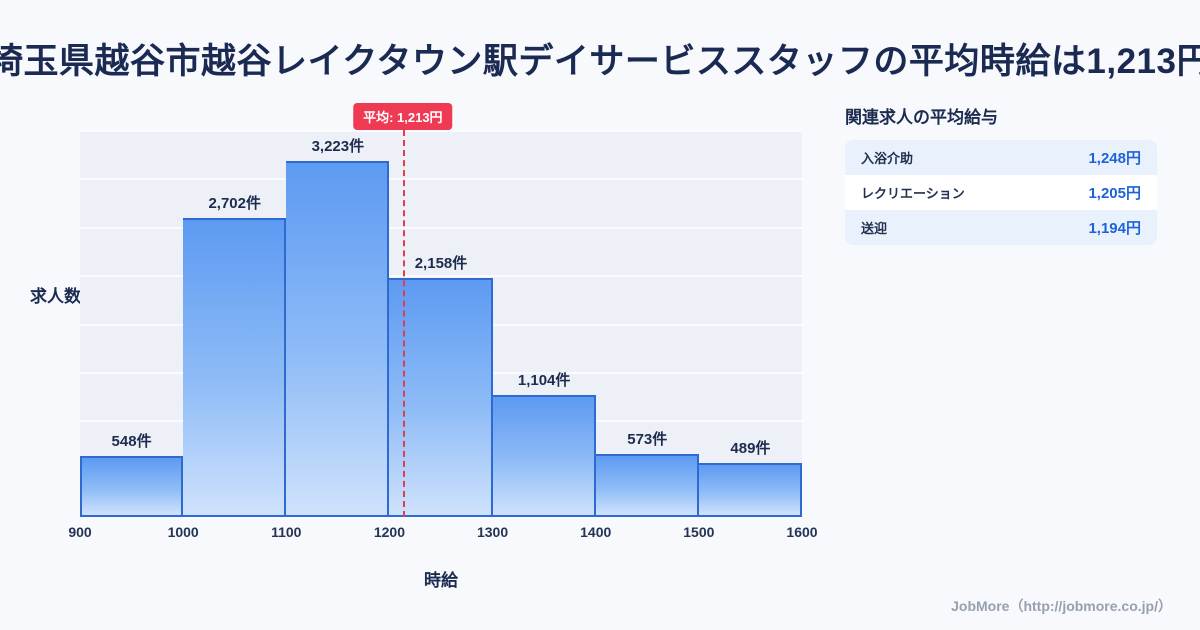  I want to click on bar-slot: 548件, so click(132, 323).